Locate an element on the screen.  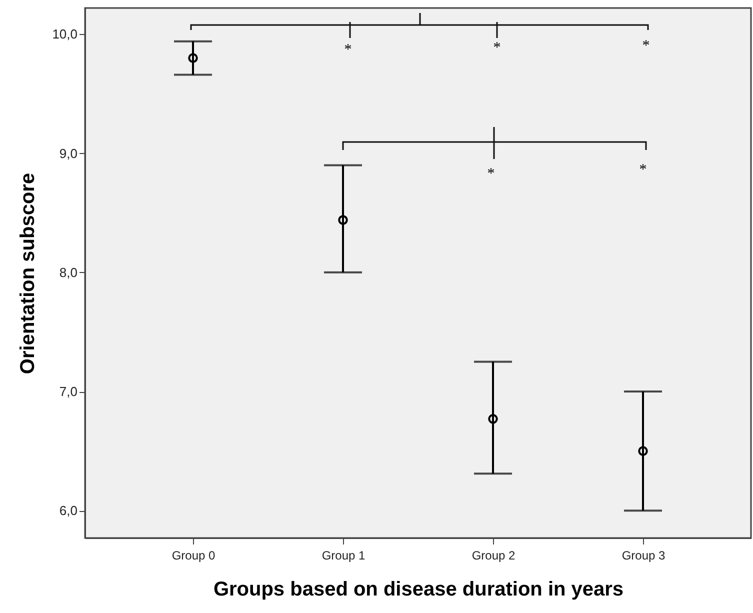
x-tick-label: Group 0 is located at coordinates (194, 555).